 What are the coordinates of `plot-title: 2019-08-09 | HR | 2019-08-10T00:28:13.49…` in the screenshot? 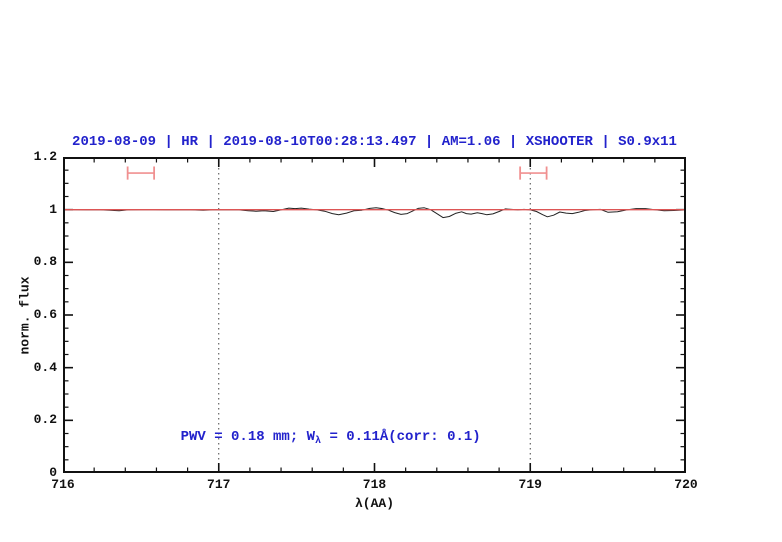 It's located at (374, 142).